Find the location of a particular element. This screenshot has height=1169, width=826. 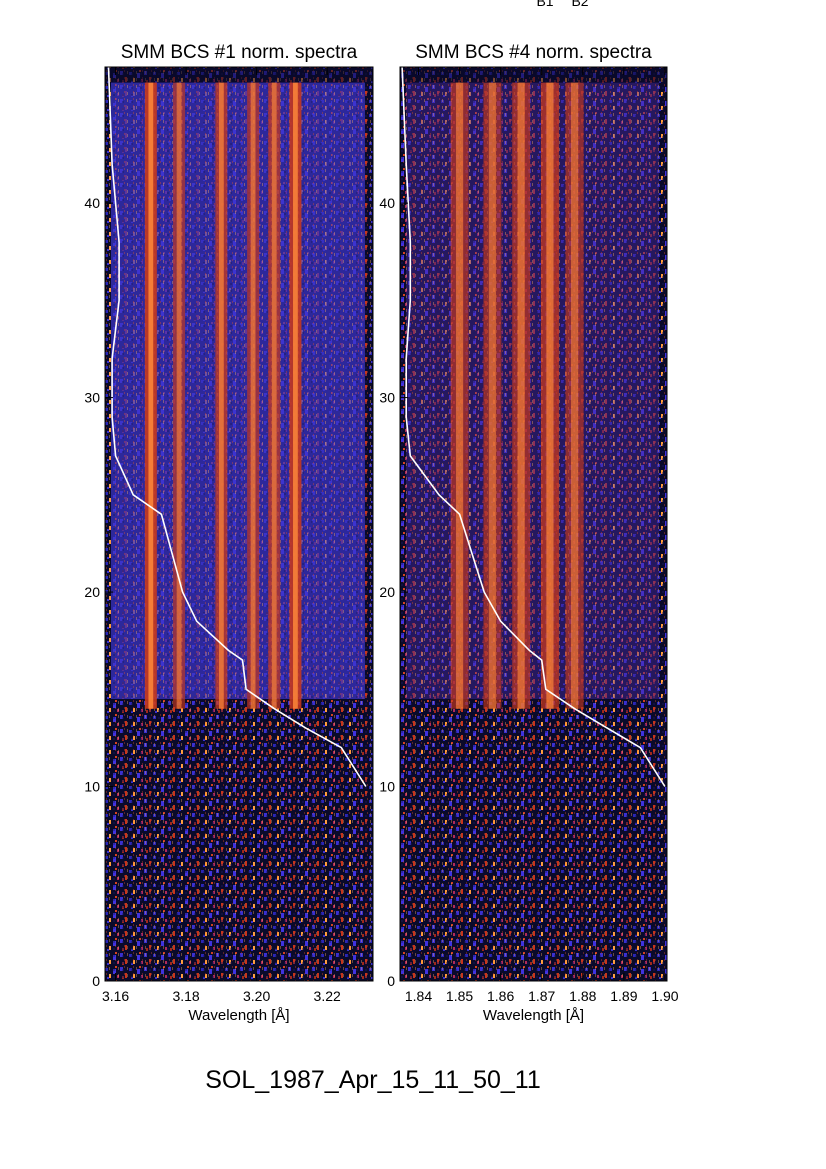

x-tick-label: 3.18 is located at coordinates (185, 996).